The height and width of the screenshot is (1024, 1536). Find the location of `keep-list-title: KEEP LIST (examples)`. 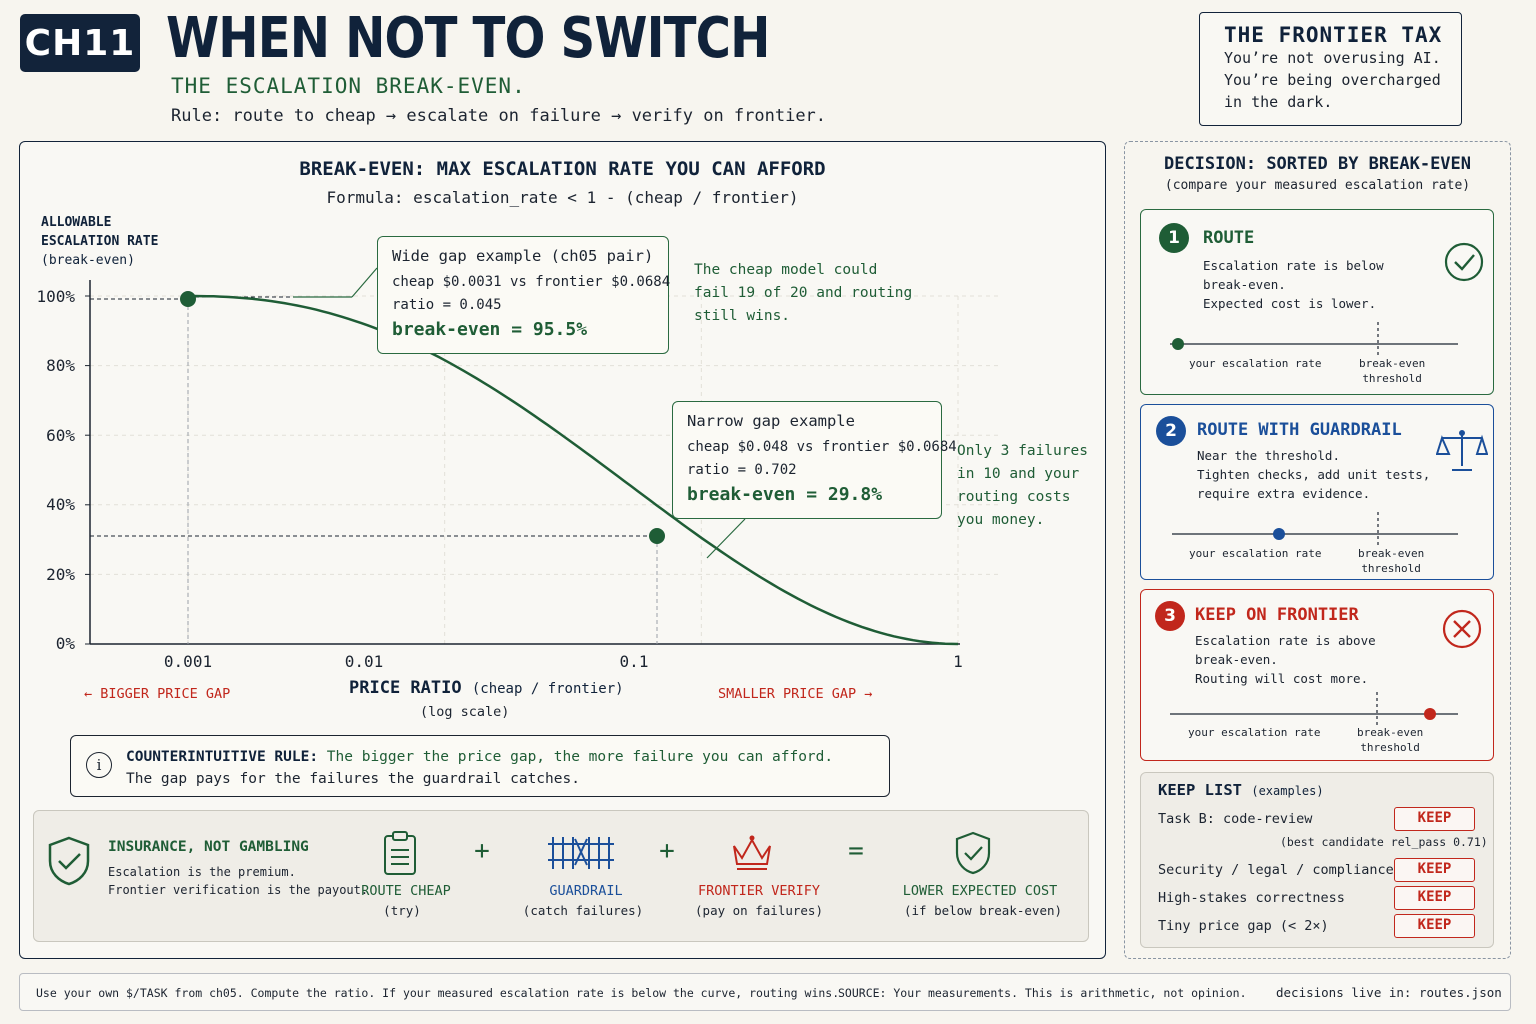

keep-list-title: KEEP LIST (examples) is located at coordinates (1241, 790).